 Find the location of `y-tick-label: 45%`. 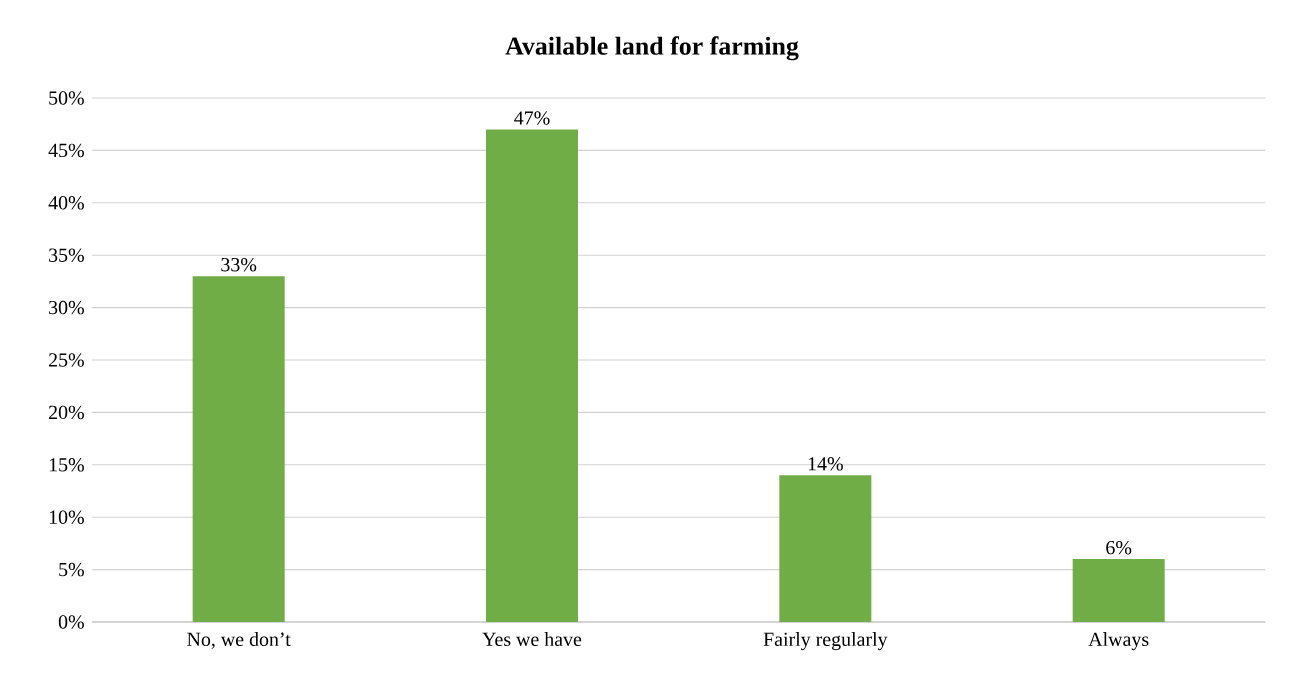

y-tick-label: 45% is located at coordinates (66, 150).